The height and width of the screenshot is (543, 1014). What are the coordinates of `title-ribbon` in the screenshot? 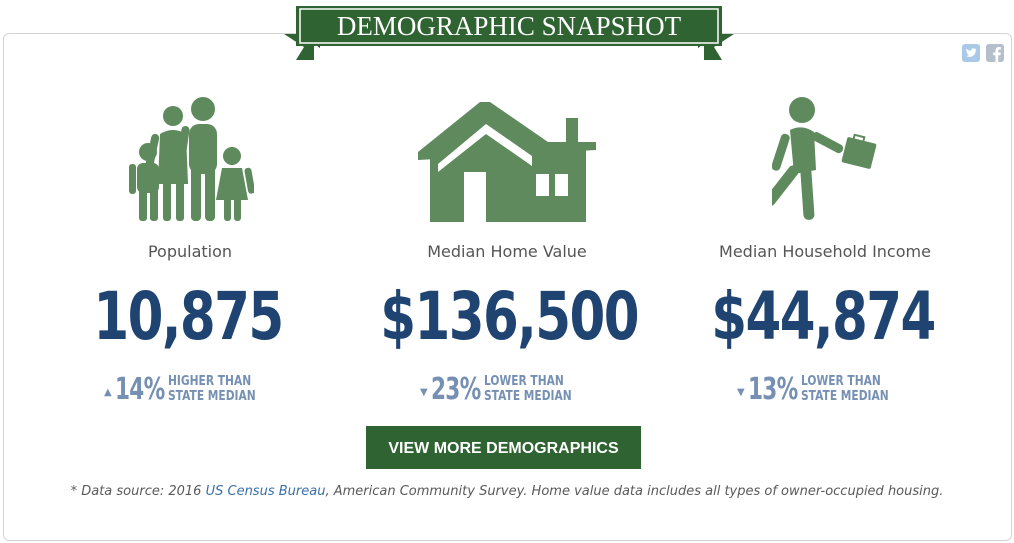 It's located at (509, 33).